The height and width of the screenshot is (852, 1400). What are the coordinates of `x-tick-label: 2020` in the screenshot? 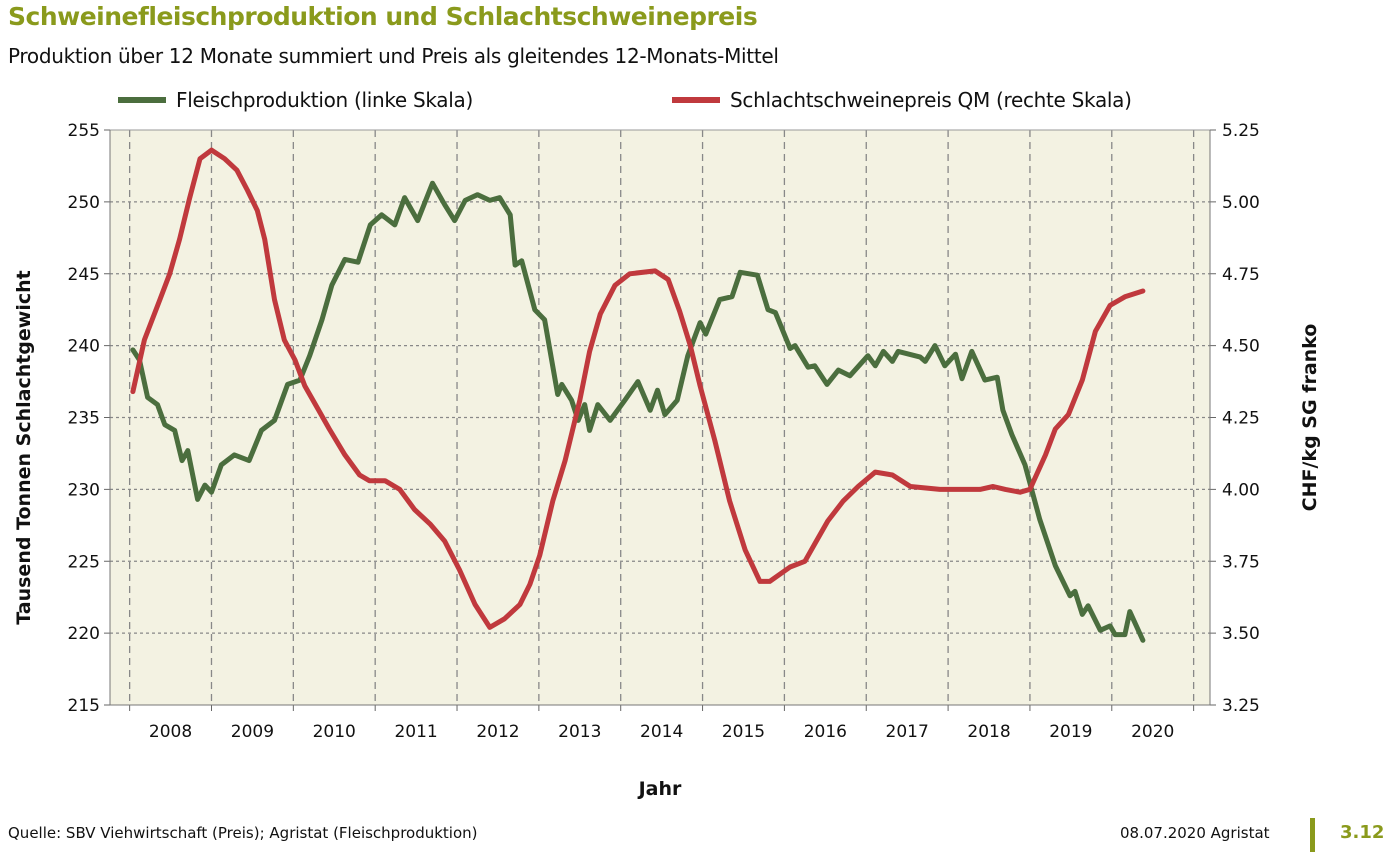 It's located at (1152, 732).